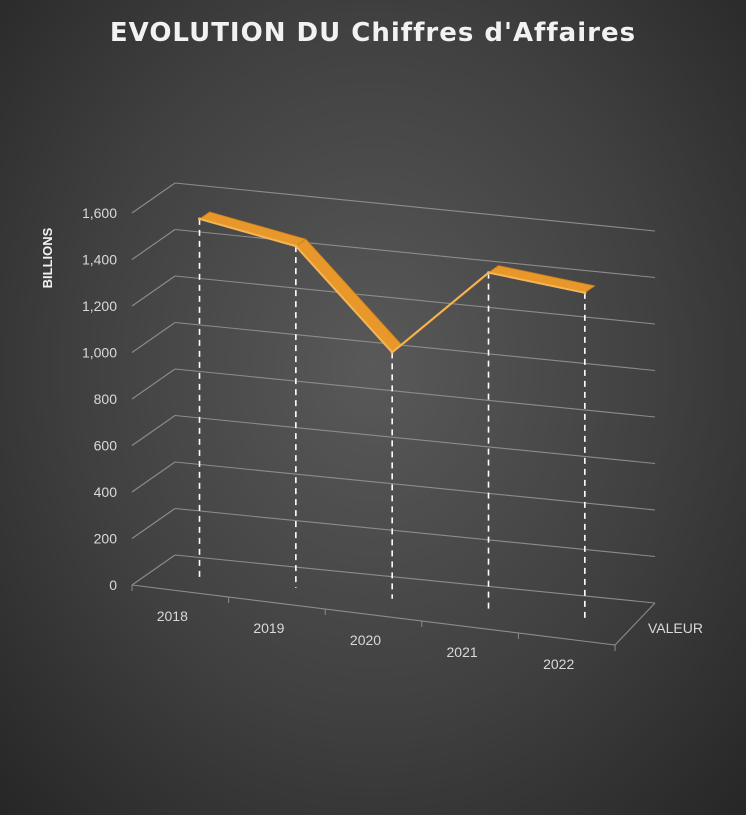  Describe the element at coordinates (365, 640) in the screenshot. I see `x-tick-label: 2020` at that location.